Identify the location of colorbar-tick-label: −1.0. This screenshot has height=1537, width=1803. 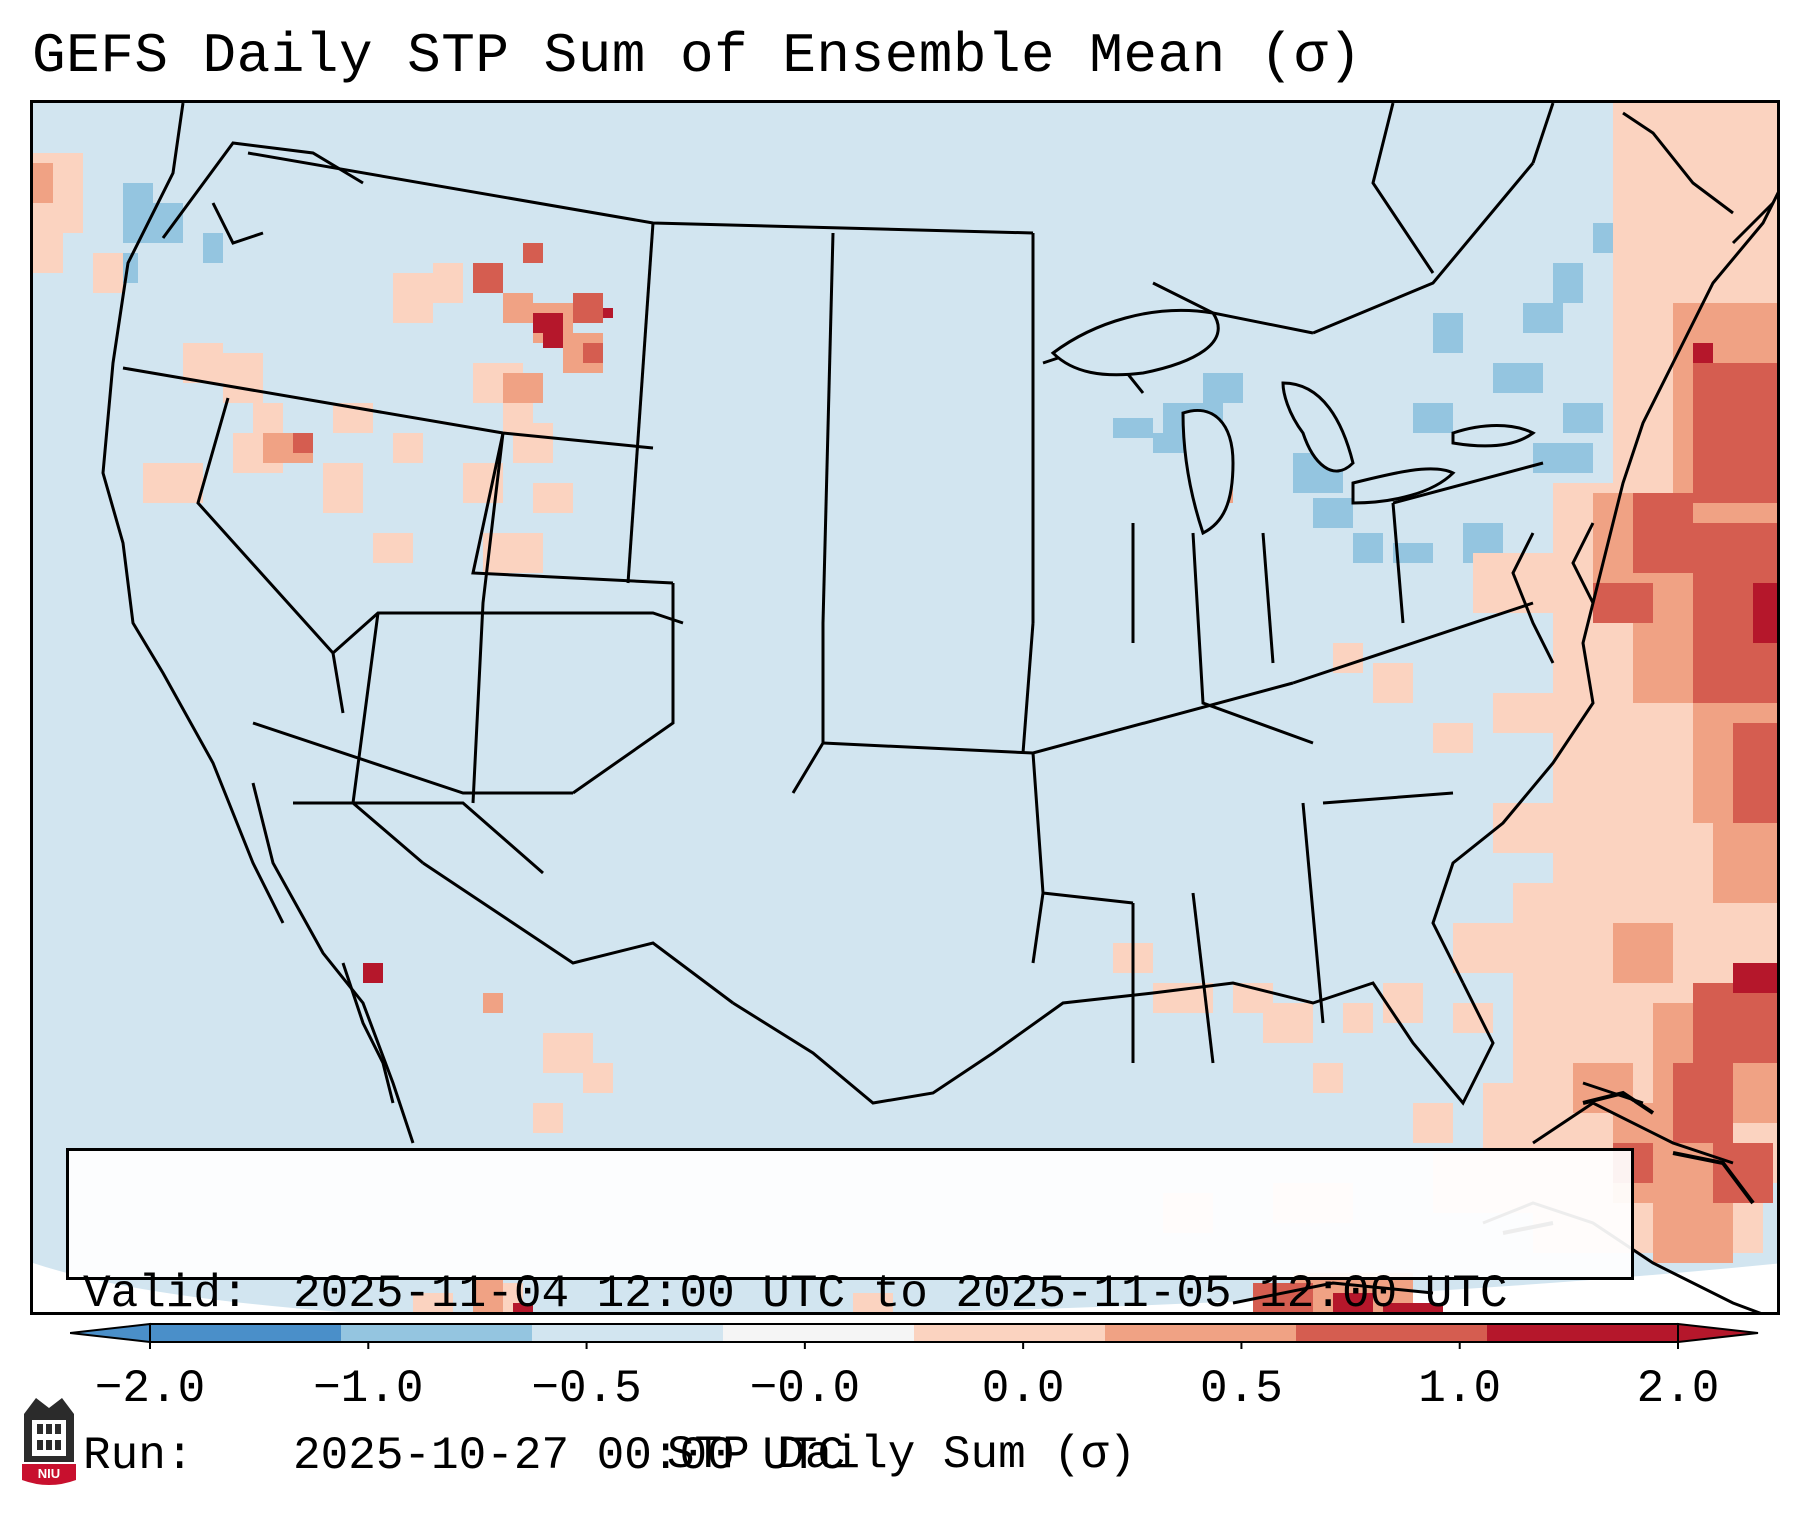
(368, 1389).